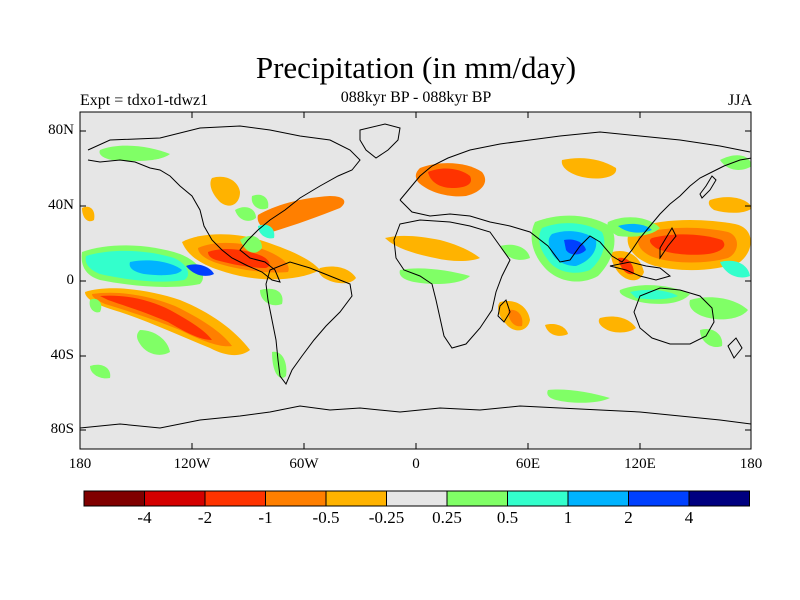 The width and height of the screenshot is (800, 600). Describe the element at coordinates (380, 141) in the screenshot. I see `greenland-coast` at that location.